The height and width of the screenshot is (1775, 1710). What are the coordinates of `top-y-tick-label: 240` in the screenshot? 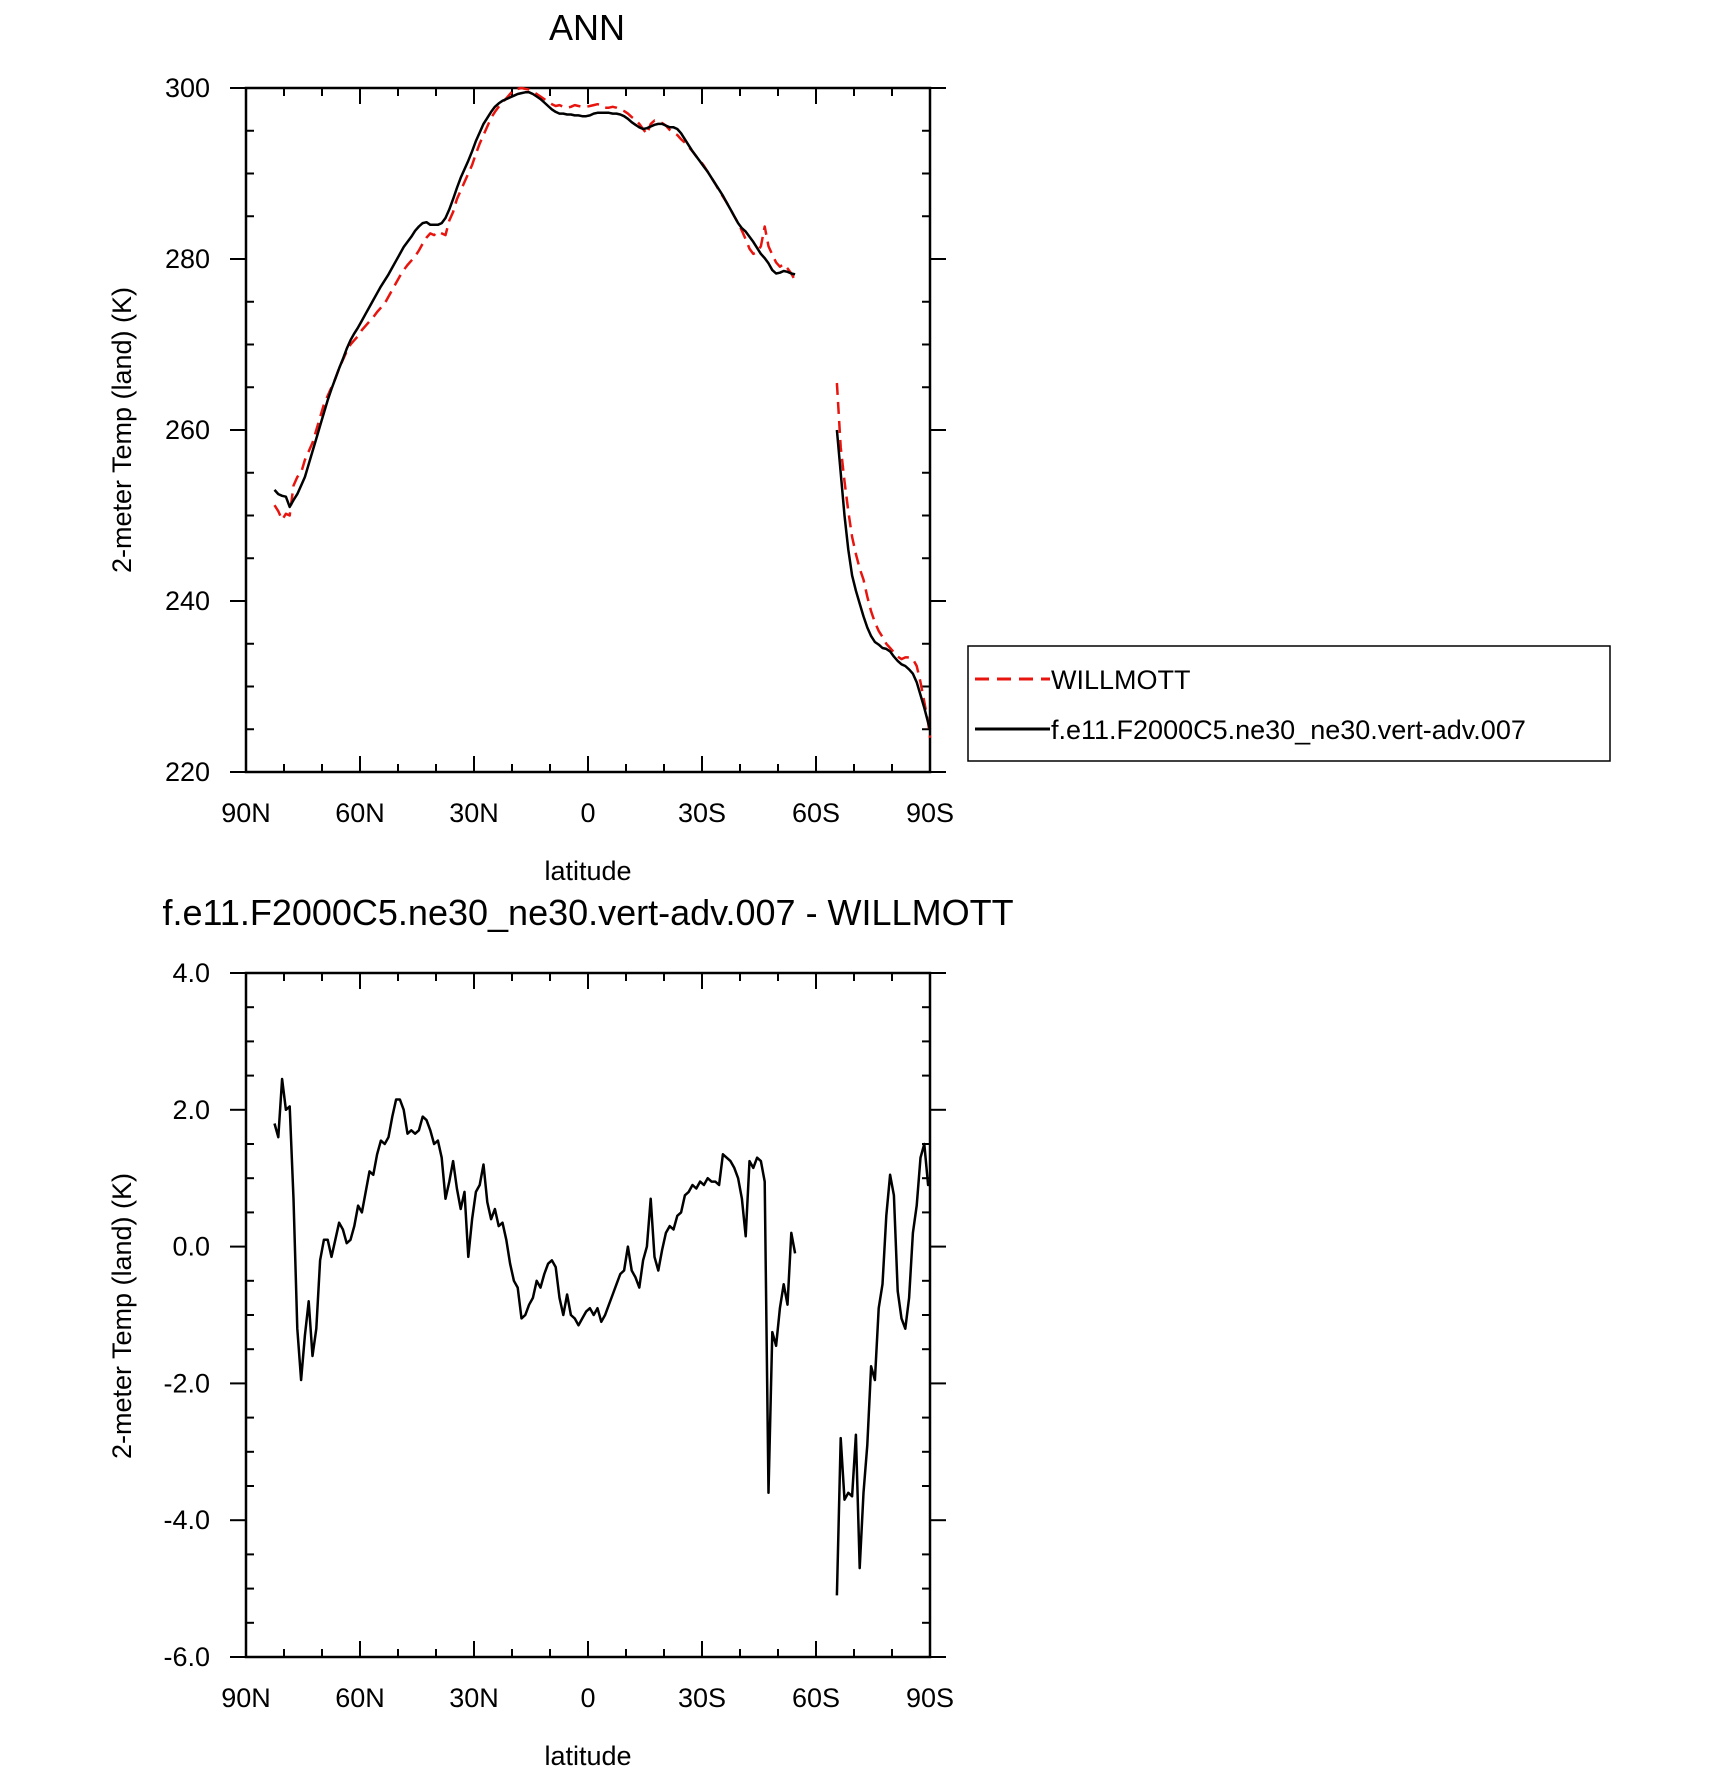 It's located at (187, 601).